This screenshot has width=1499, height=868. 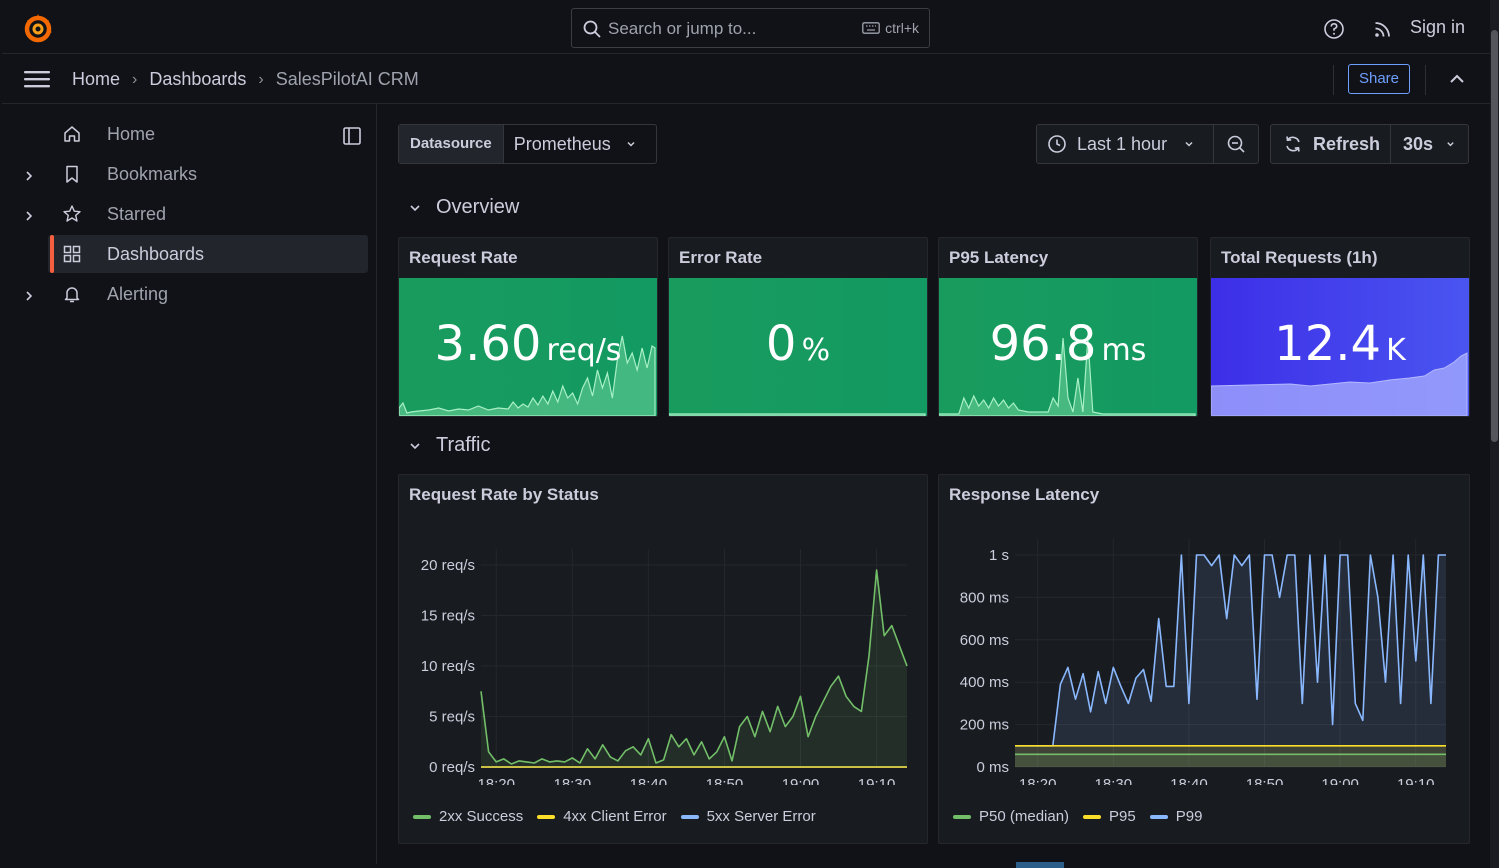 I want to click on row-title: Traffic, so click(x=463, y=445).